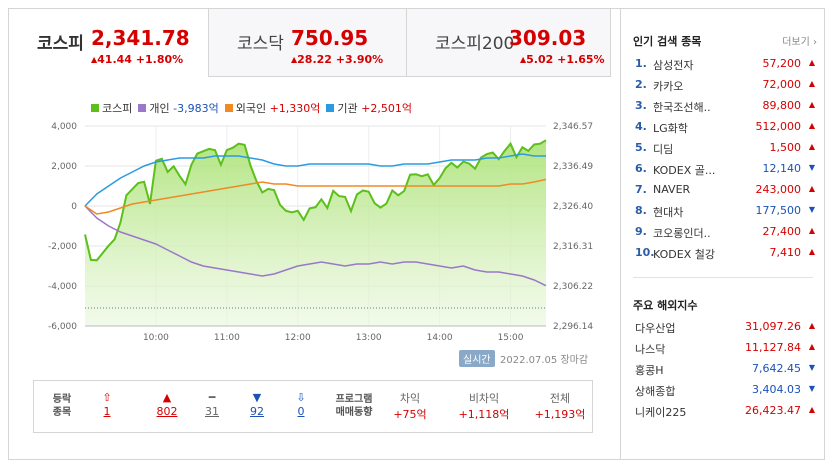 The height and width of the screenshot is (467, 833). I want to click on index-change-rate: +1.65%, so click(581, 59).